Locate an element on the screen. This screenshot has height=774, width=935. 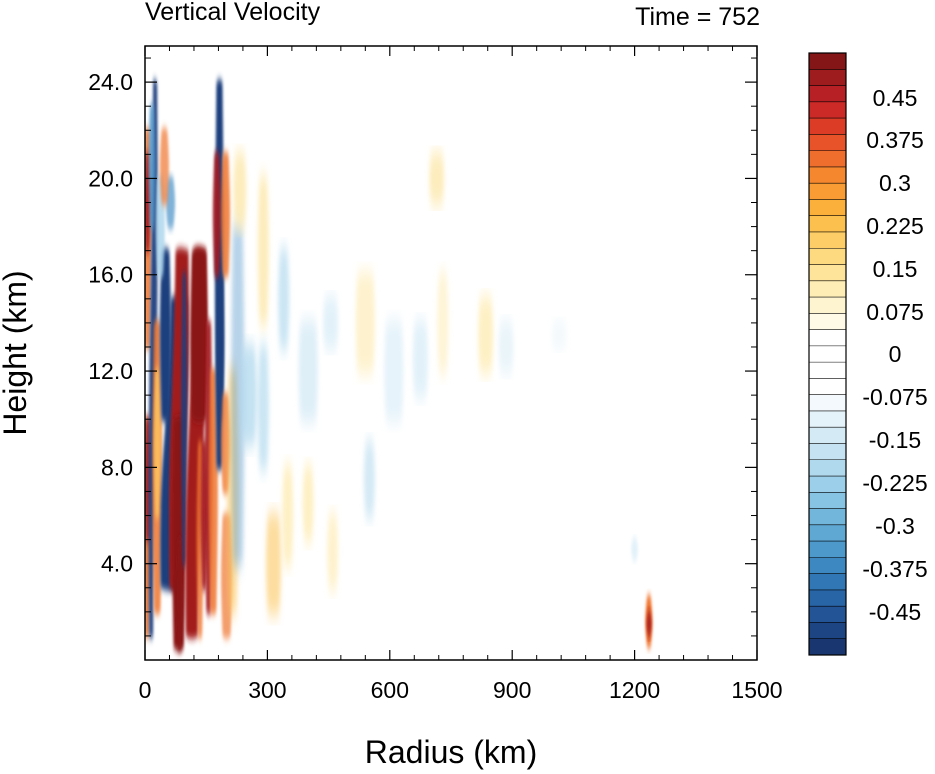
x-tick-label: 900 is located at coordinates (512, 690).